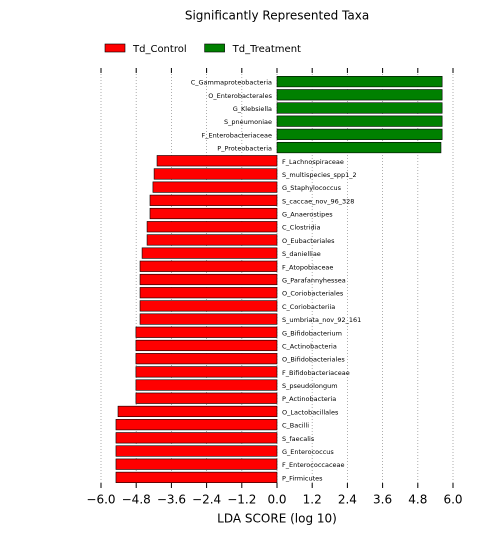 The width and height of the screenshot is (504, 536). What do you see at coordinates (313, 465) in the screenshot?
I see `category-label: F_Enterococcaceae` at bounding box center [313, 465].